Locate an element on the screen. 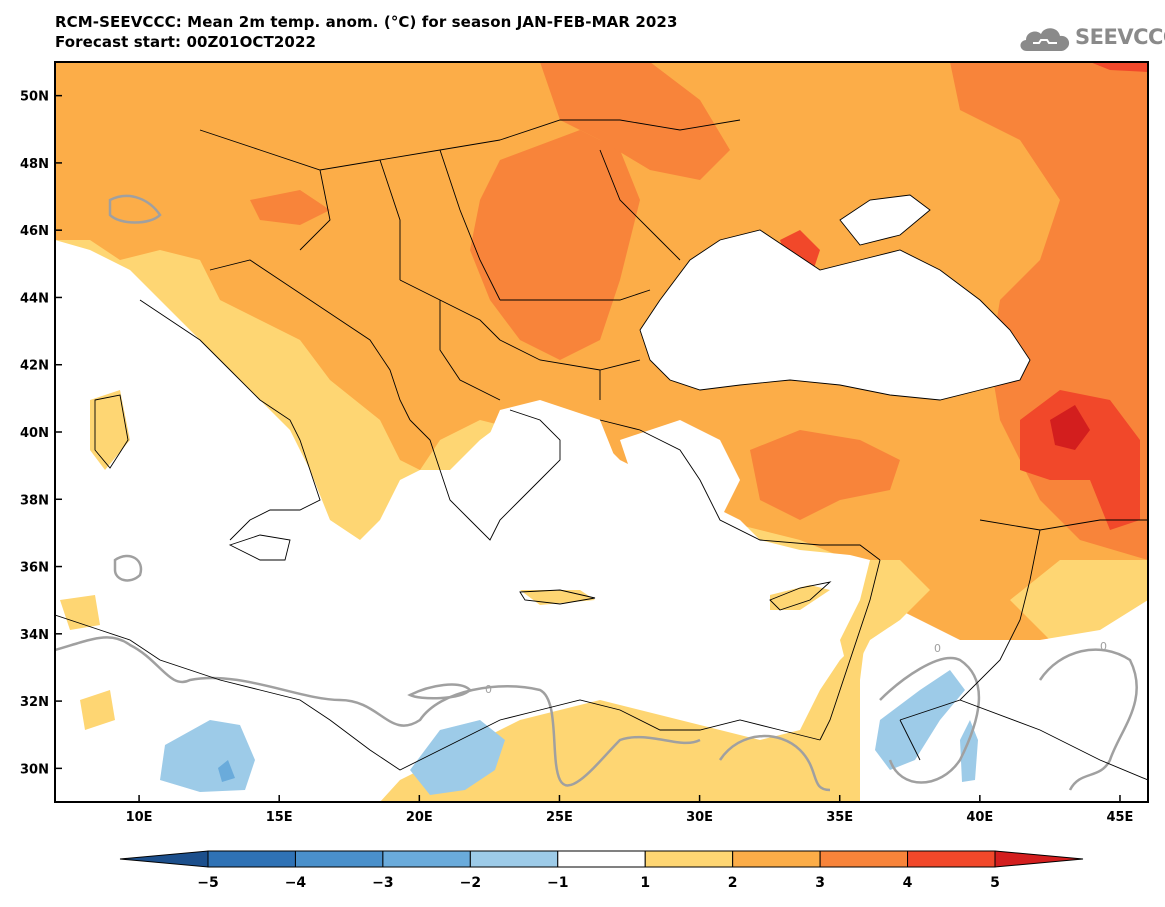  anomaly-patch-cyprus is located at coordinates (800, 597).